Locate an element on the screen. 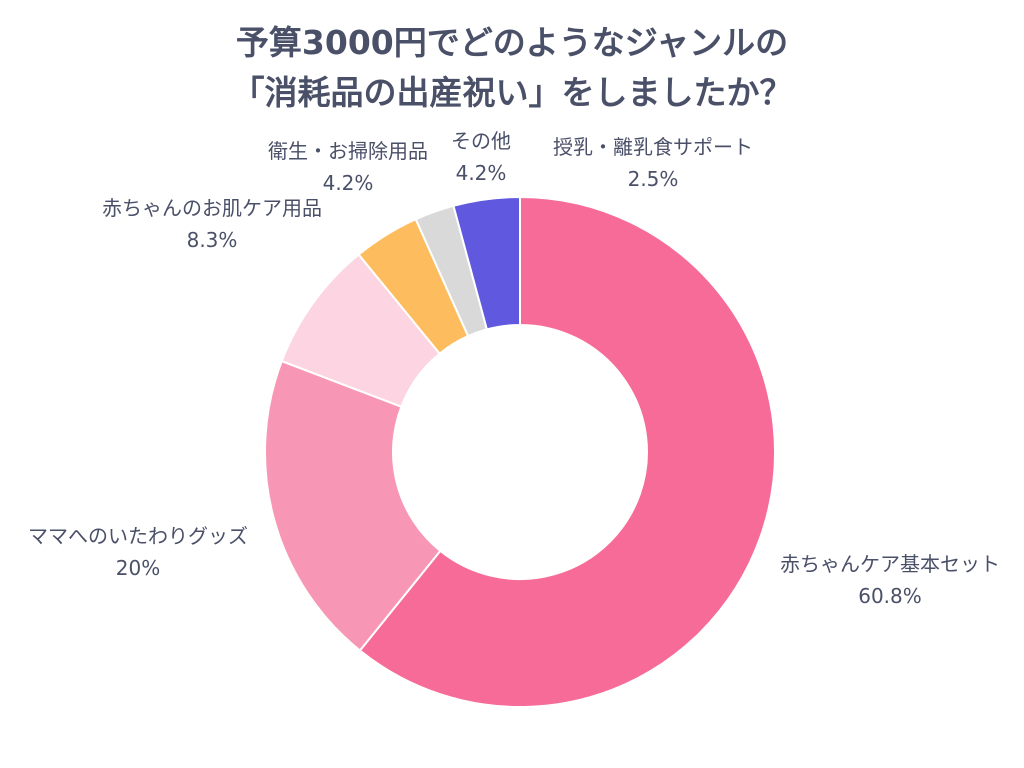 This screenshot has height=768, width=1024. slice-category-label: 赤ちゃんケア基本セット is located at coordinates (890, 564).